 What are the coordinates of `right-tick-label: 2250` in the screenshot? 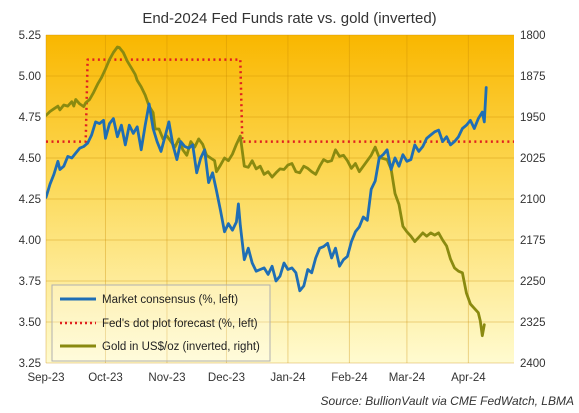 It's located at (533, 282).